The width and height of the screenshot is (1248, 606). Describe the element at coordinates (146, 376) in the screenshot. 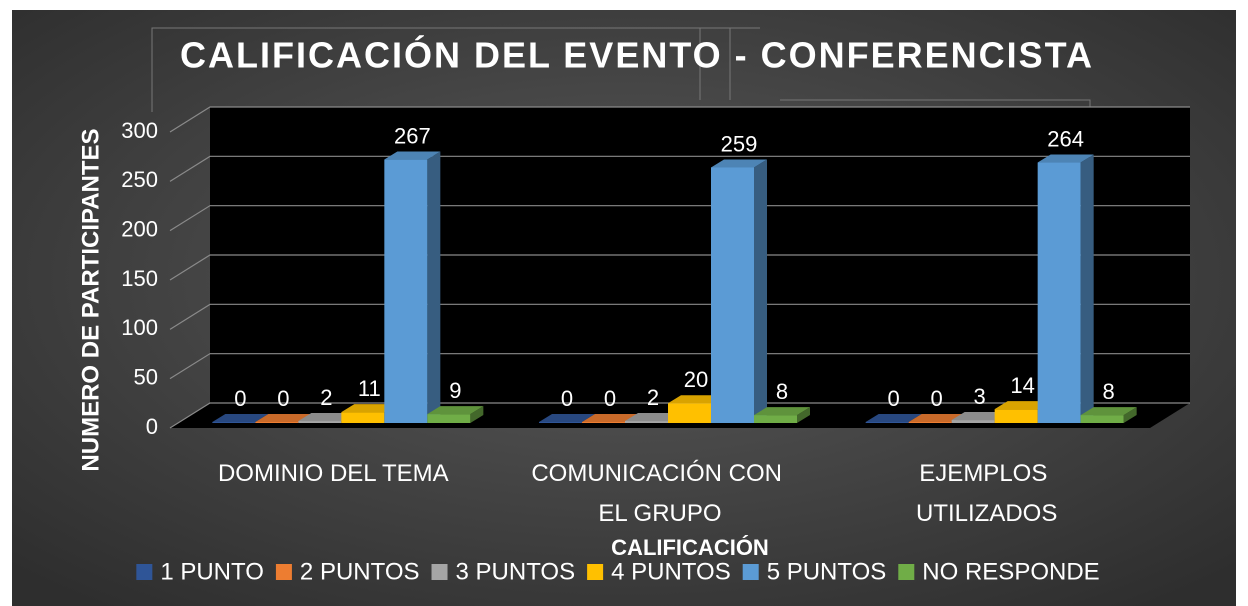

I see `y-tick-label: 50` at that location.